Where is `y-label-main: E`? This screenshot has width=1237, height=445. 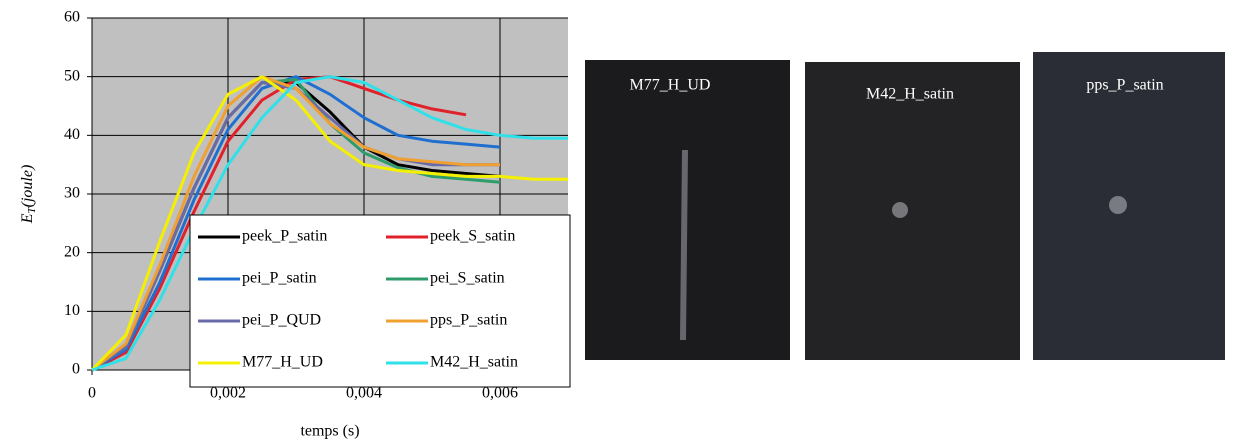 y-label-main: E is located at coordinates (27, 218).